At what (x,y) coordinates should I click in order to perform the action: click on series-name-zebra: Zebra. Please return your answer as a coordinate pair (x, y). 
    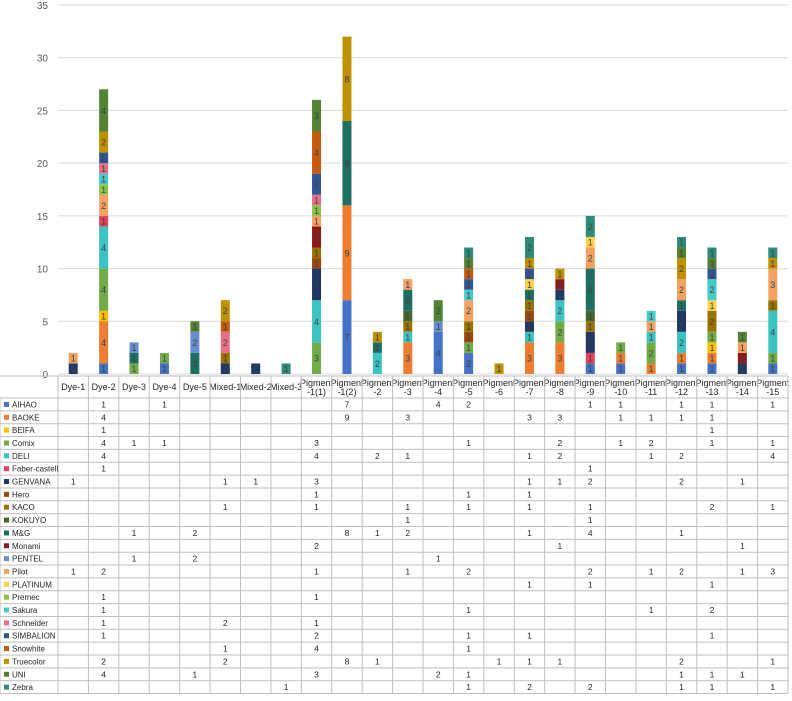
    Looking at the image, I should click on (22, 687).